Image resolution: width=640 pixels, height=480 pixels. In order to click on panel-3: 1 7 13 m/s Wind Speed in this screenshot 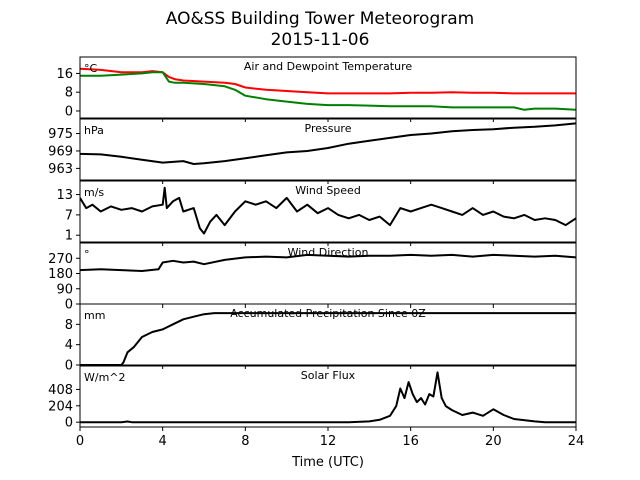, I will do `click(316, 213)`.